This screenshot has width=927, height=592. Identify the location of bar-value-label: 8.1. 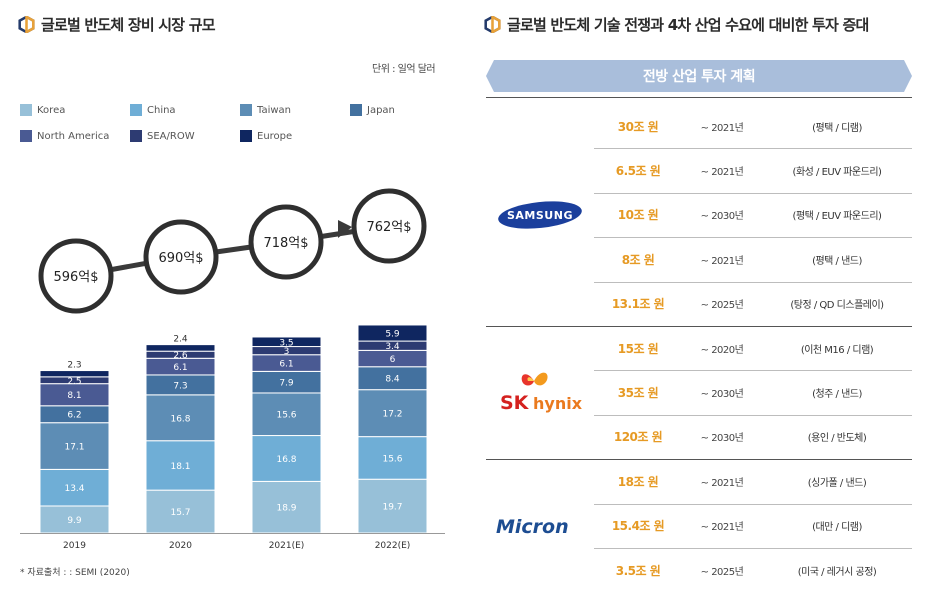
(74, 396).